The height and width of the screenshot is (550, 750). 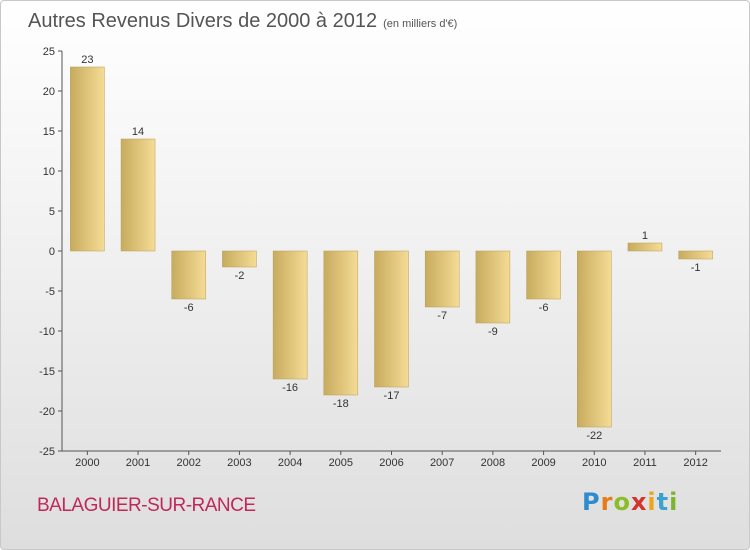 I want to click on y-tick-label: 20, so click(x=49, y=92).